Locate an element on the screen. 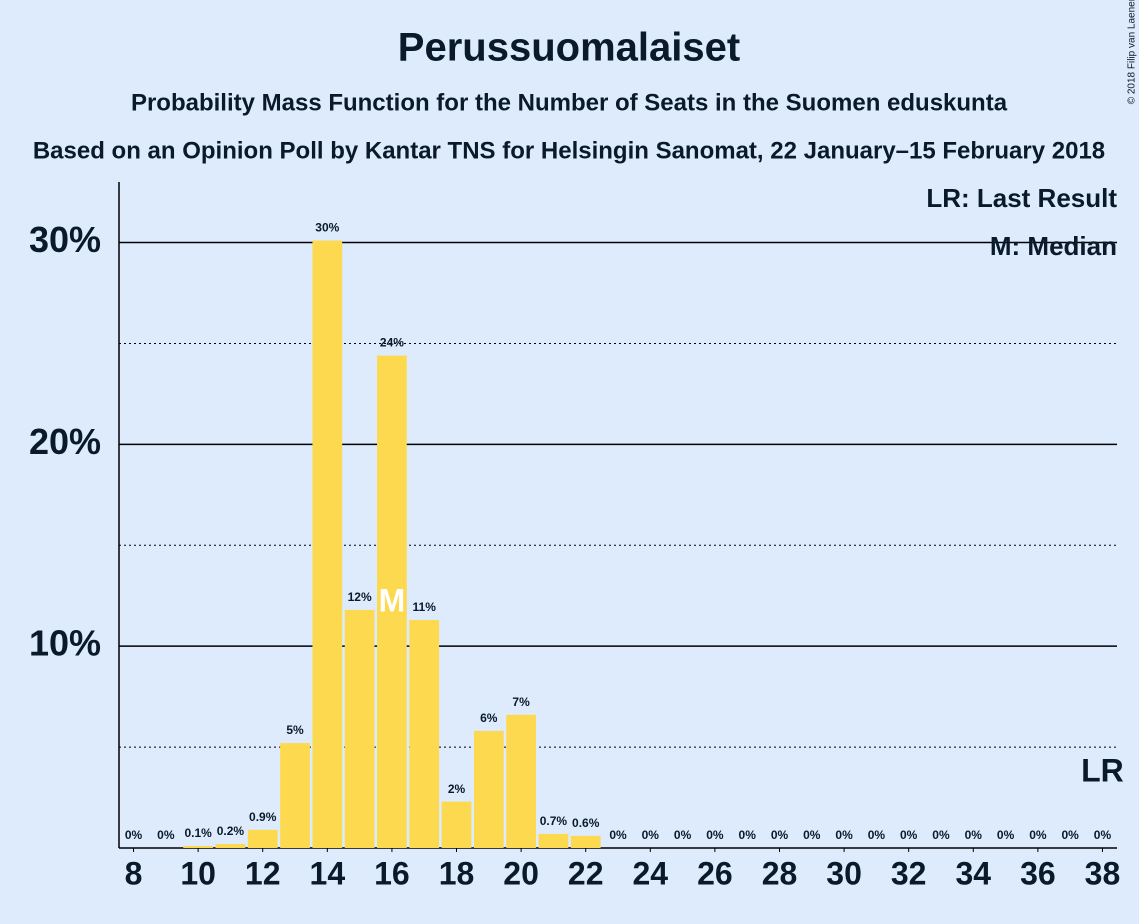 The height and width of the screenshot is (924, 1139). last-result-marker: LR is located at coordinates (1102, 770).